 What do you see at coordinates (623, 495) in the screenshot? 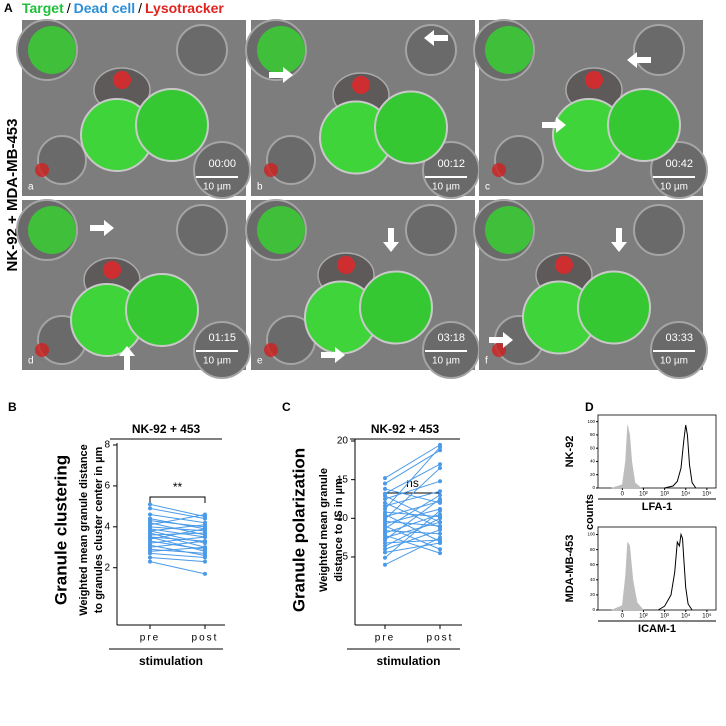
I see `x-tick-label: 0` at bounding box center [623, 495].